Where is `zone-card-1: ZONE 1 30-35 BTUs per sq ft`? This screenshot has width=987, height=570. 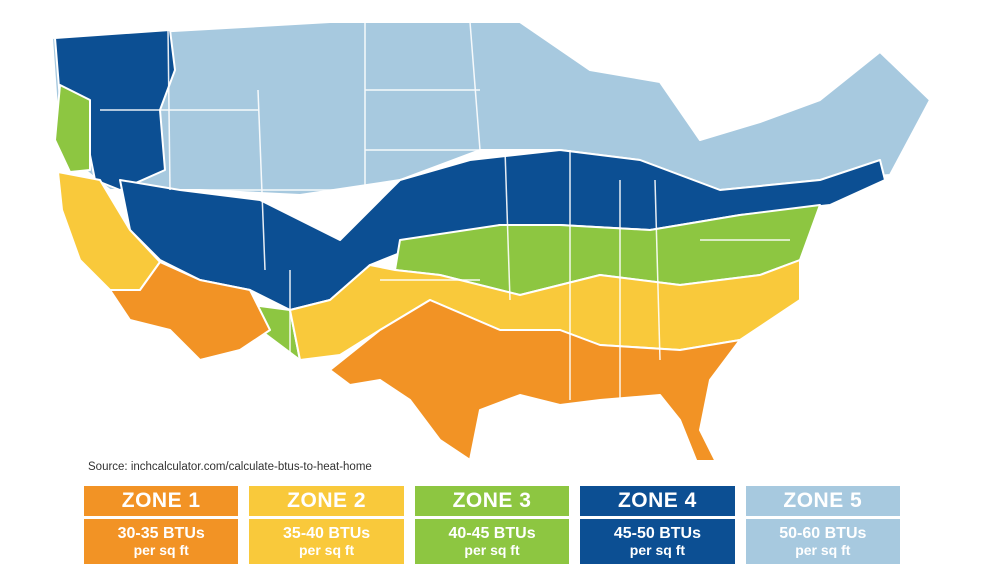 zone-card-1: ZONE 1 30-35 BTUs per sq ft is located at coordinates (161, 525).